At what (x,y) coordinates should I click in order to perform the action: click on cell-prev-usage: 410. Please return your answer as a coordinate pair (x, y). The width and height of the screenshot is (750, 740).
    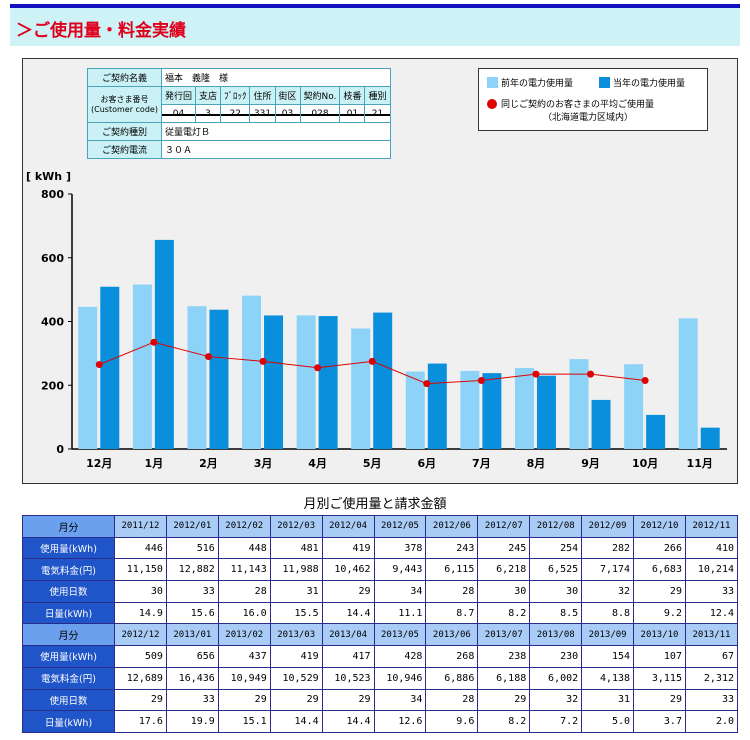
    Looking at the image, I should click on (711, 548).